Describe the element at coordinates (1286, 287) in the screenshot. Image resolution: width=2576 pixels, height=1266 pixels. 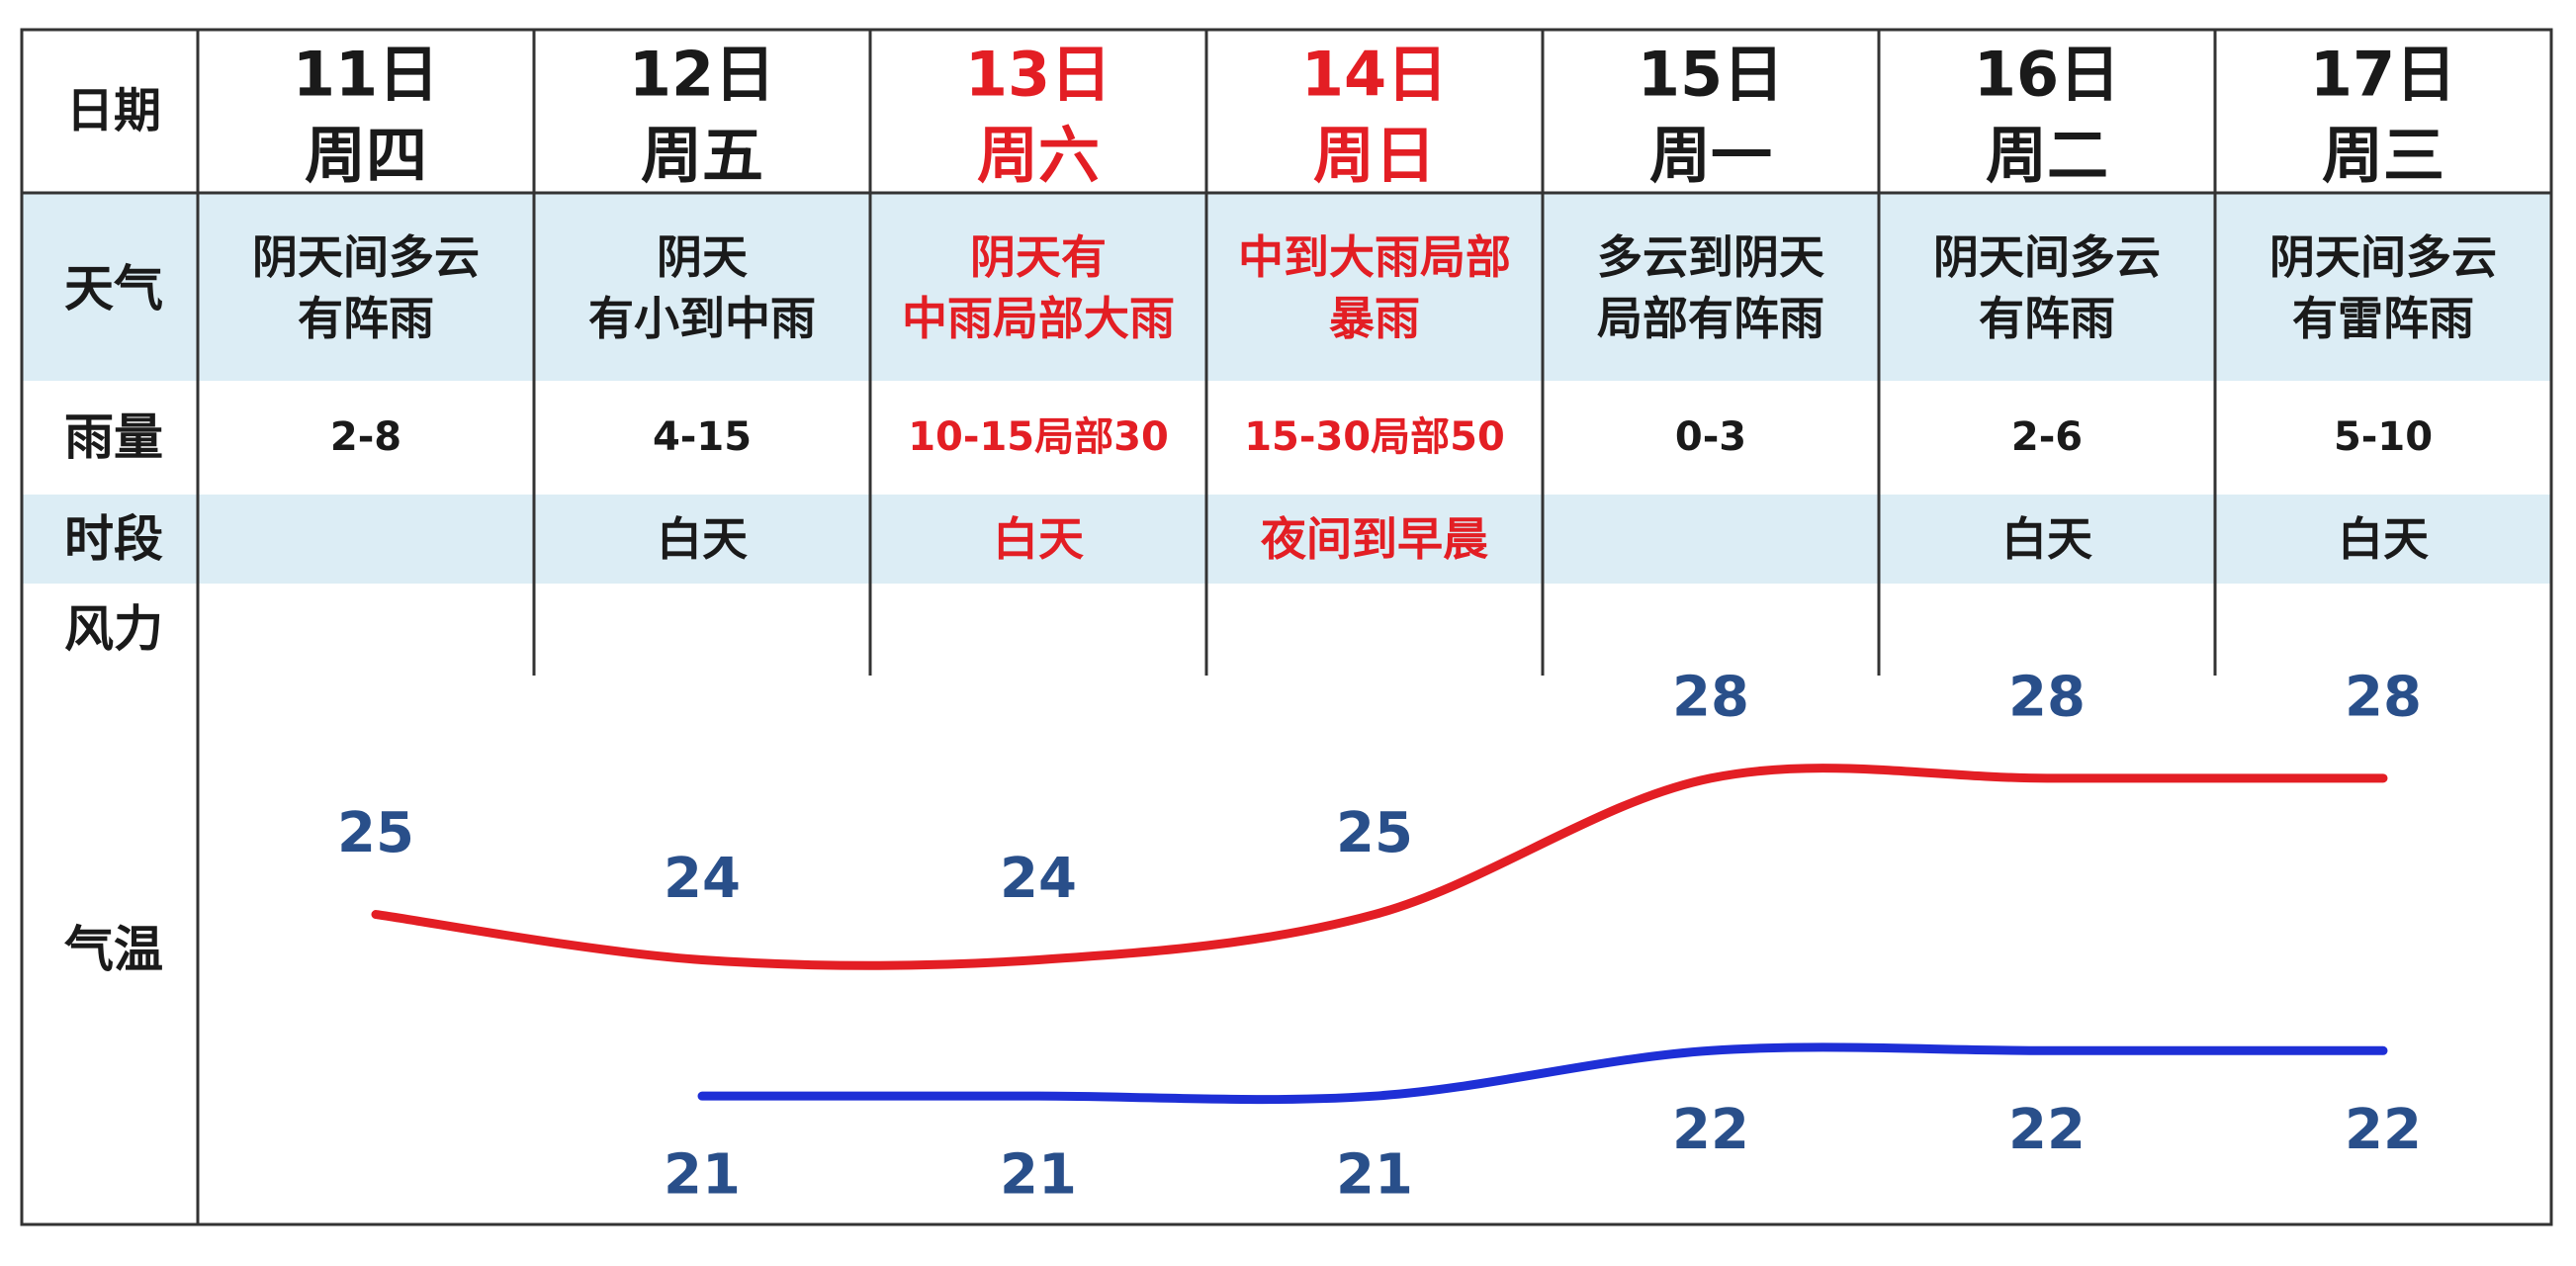
I see `weather-row-band` at that location.